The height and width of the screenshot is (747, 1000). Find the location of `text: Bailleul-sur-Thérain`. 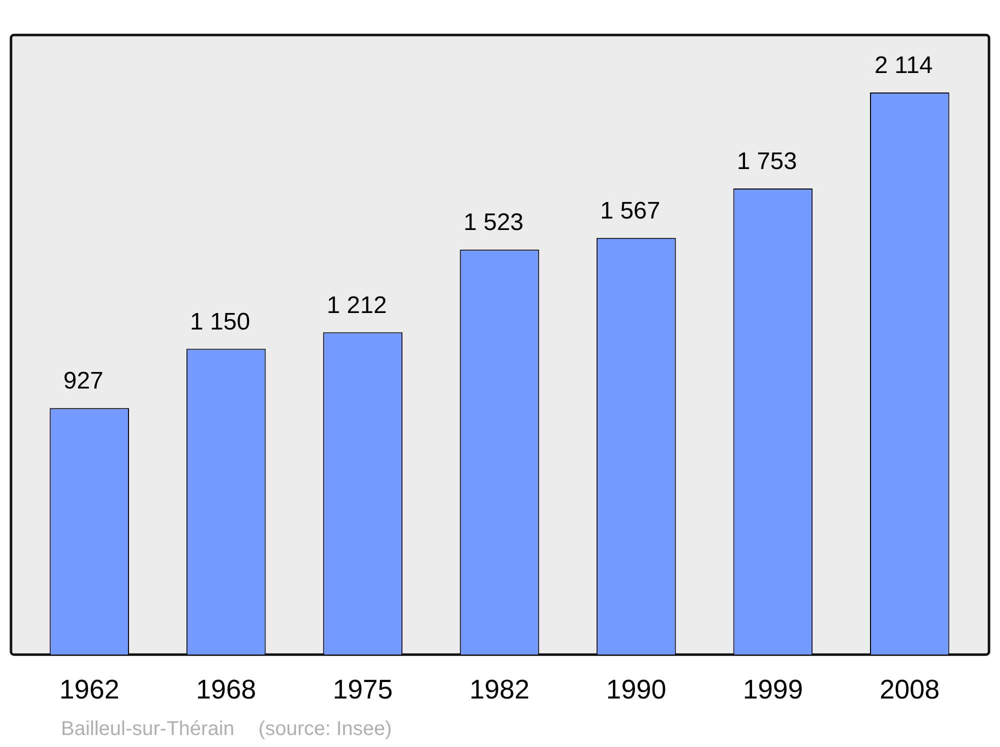

text: Bailleul-sur-Thérain is located at coordinates (147, 729).